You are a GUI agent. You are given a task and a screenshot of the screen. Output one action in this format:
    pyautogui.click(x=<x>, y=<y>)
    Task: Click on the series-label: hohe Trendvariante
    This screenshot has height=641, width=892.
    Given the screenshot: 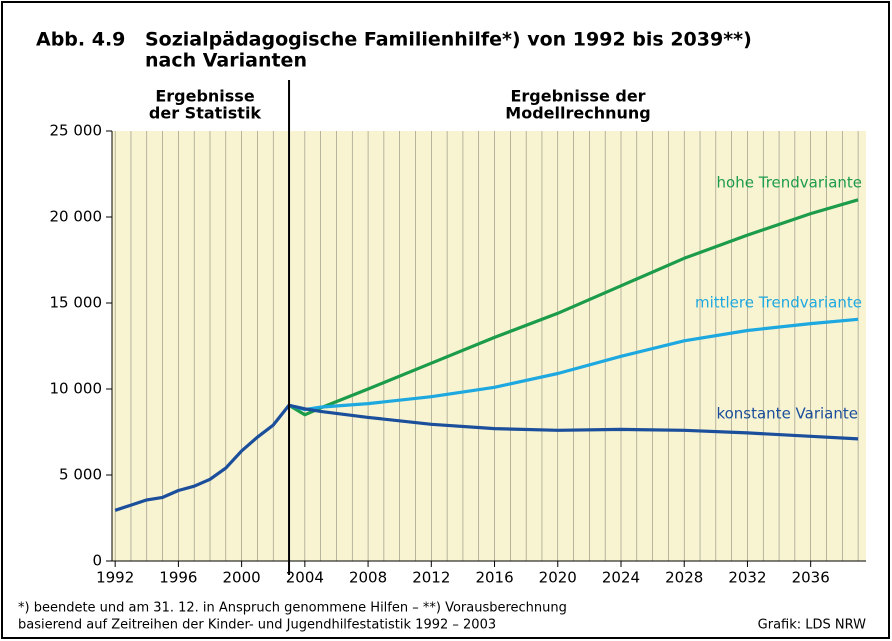 What is the action you would take?
    pyautogui.click(x=789, y=183)
    